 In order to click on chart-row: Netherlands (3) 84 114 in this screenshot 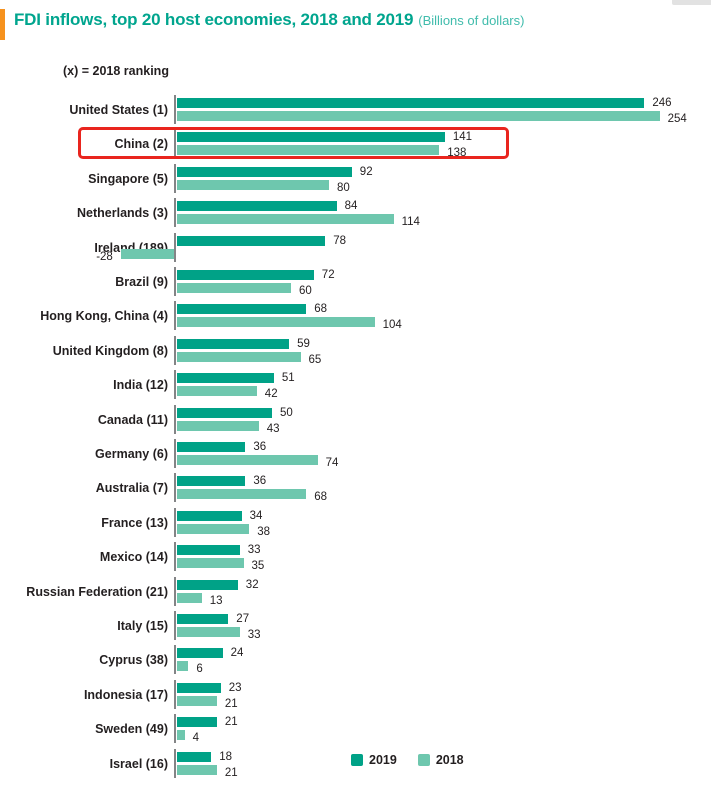, I will do `click(355, 213)`.